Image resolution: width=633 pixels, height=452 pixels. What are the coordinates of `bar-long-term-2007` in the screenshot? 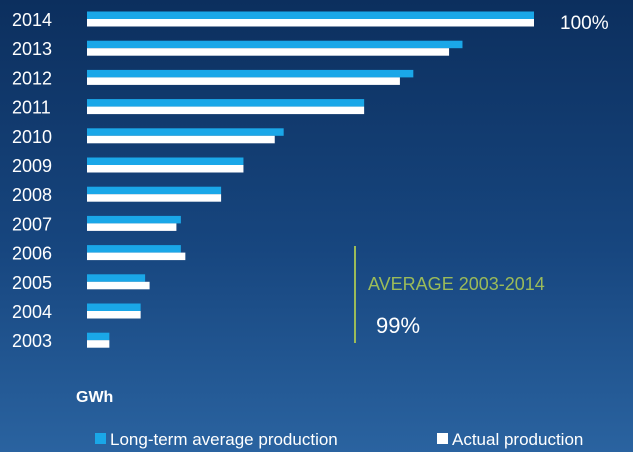 It's located at (134, 220).